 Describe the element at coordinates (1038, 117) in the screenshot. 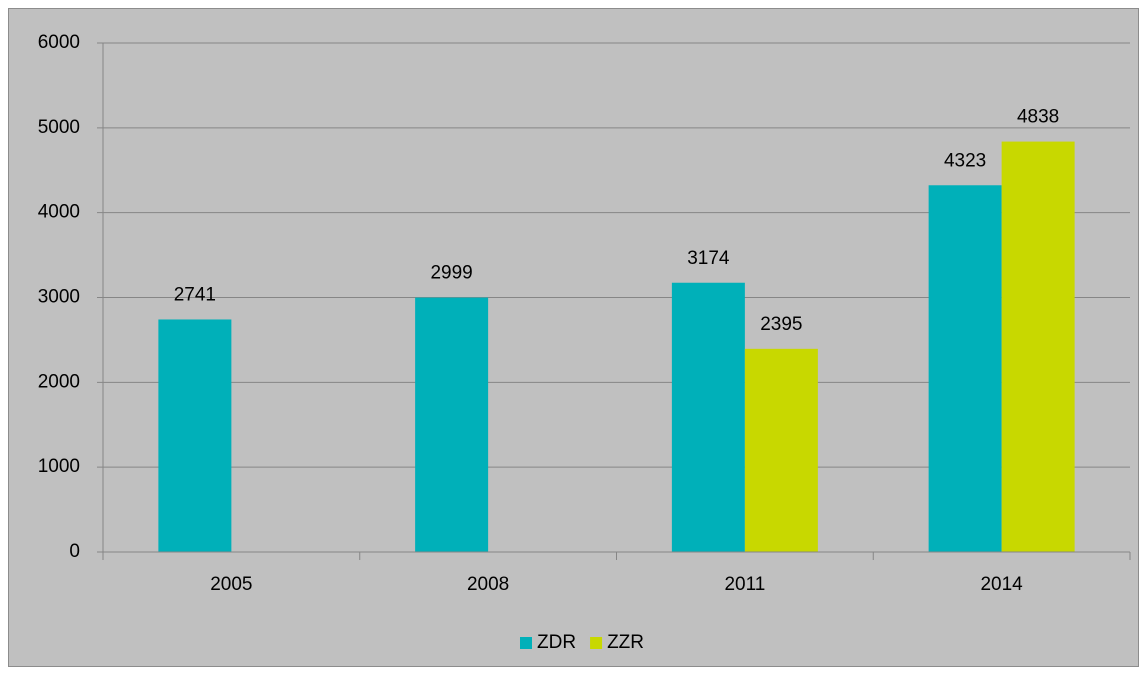

I see `data-label: 4838` at that location.